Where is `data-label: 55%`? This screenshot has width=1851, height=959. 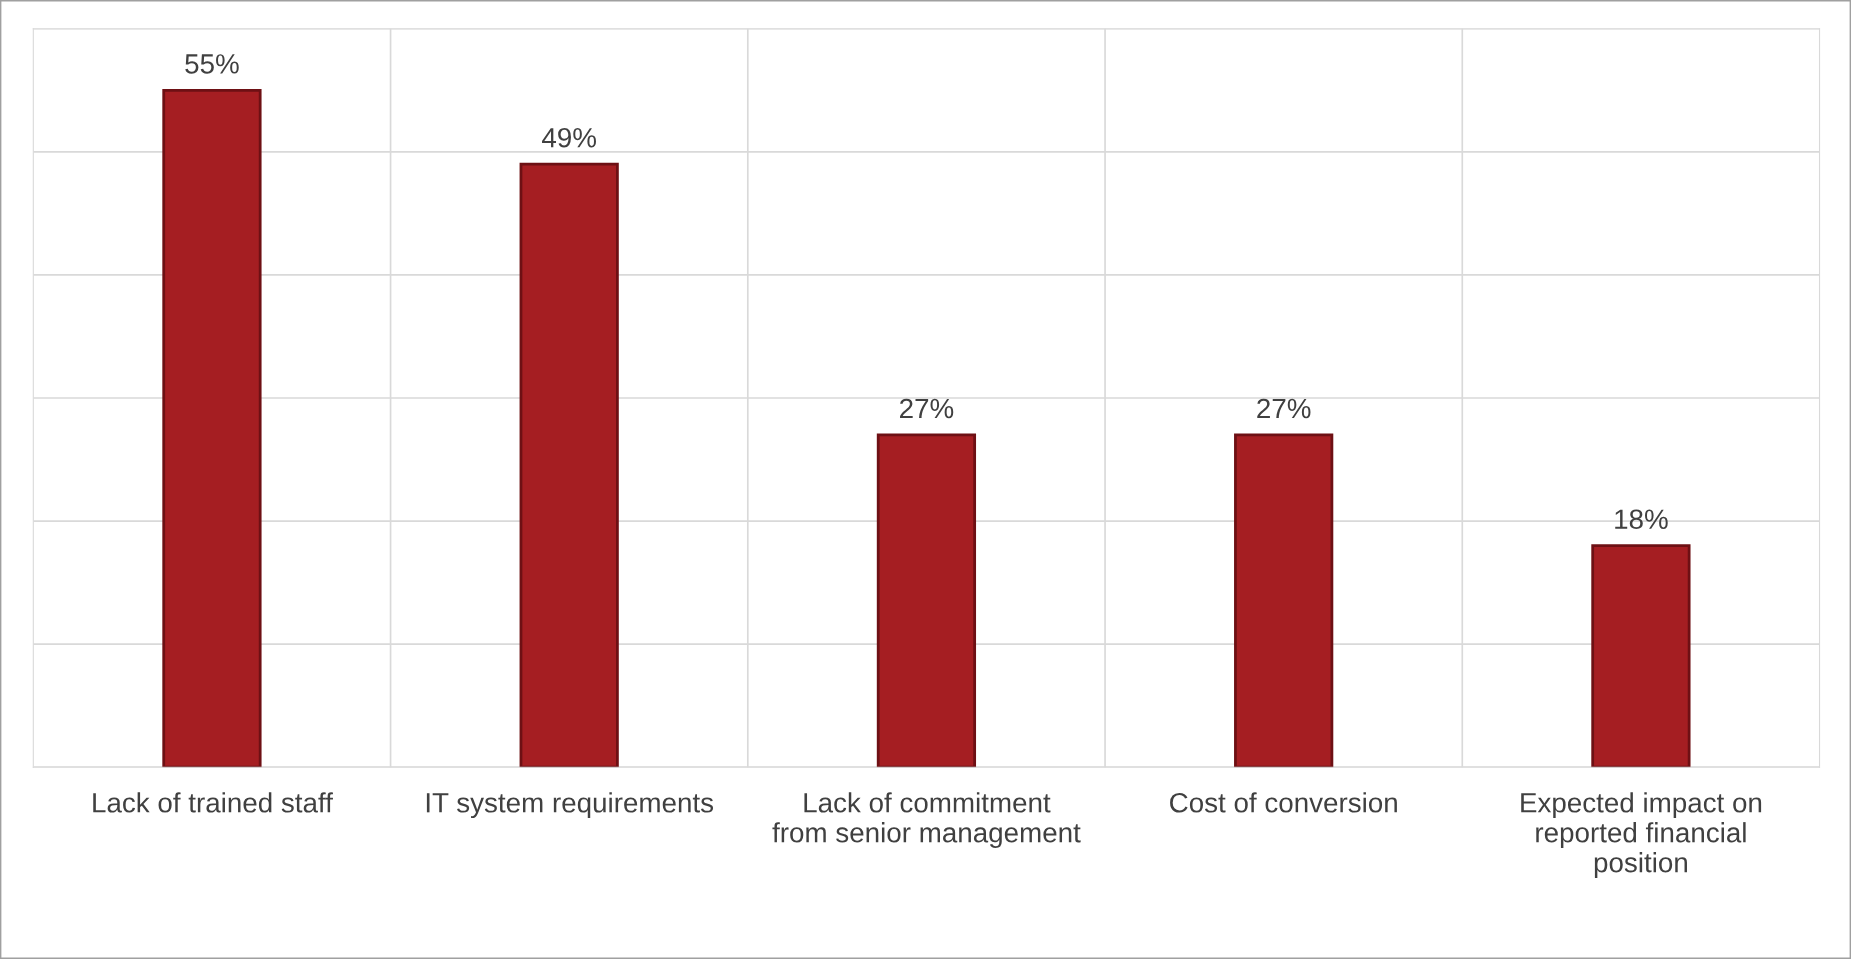 data-label: 55% is located at coordinates (212, 64).